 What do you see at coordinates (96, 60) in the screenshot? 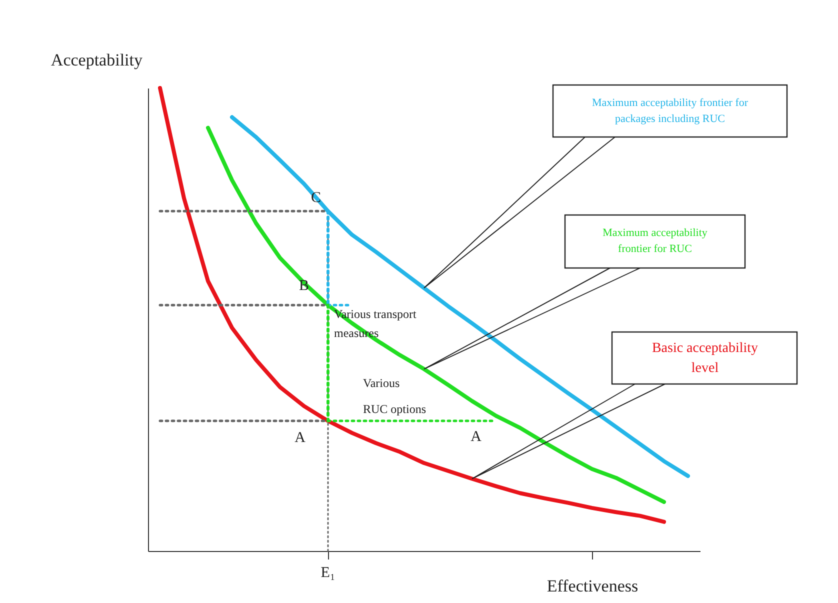
I see `y-axis-title: Acceptability` at bounding box center [96, 60].